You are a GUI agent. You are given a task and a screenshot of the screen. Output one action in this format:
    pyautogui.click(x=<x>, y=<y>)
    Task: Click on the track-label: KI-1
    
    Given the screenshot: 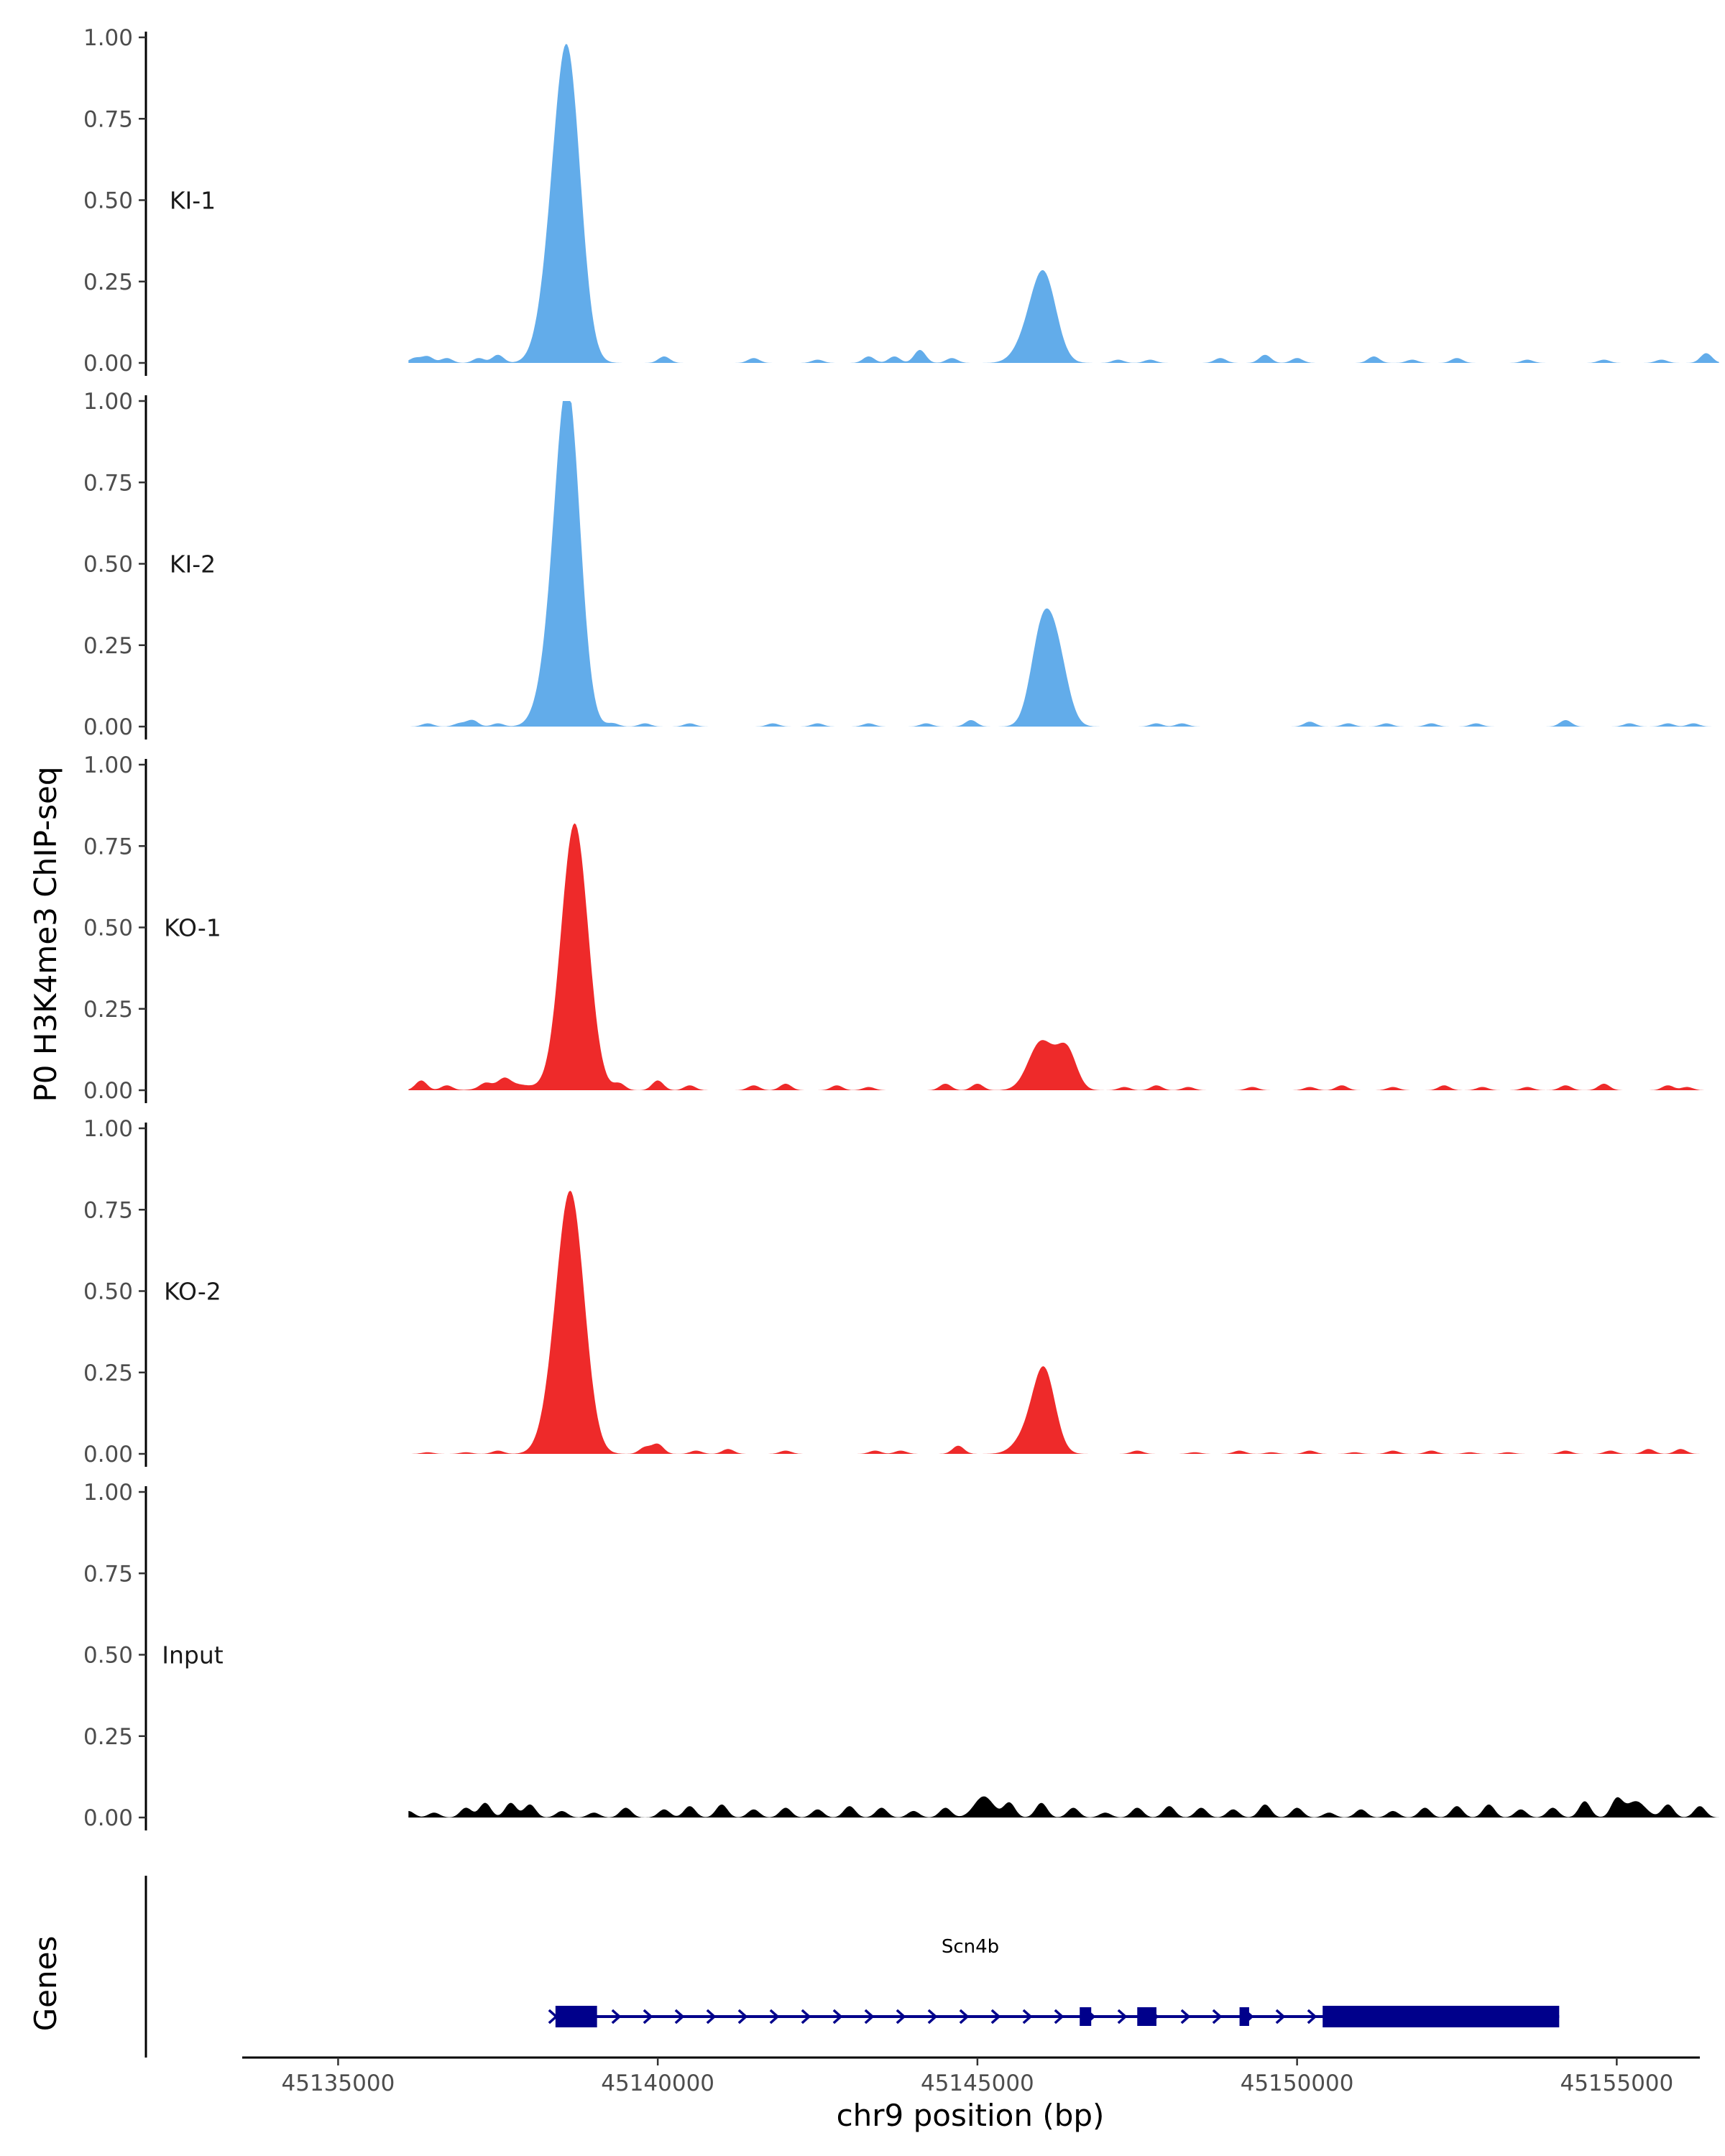 What is the action you would take?
    pyautogui.click(x=193, y=201)
    